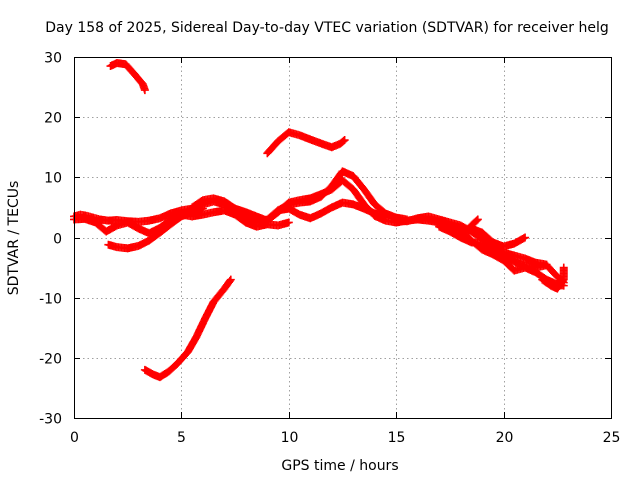  What do you see at coordinates (553, 278) in the screenshot?
I see `series-tail-f` at bounding box center [553, 278].